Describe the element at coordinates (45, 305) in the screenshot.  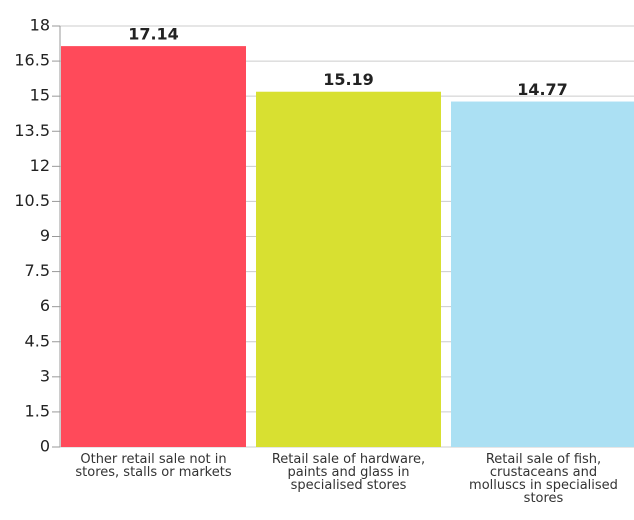
I see `y-tick-label: 6` at that location.